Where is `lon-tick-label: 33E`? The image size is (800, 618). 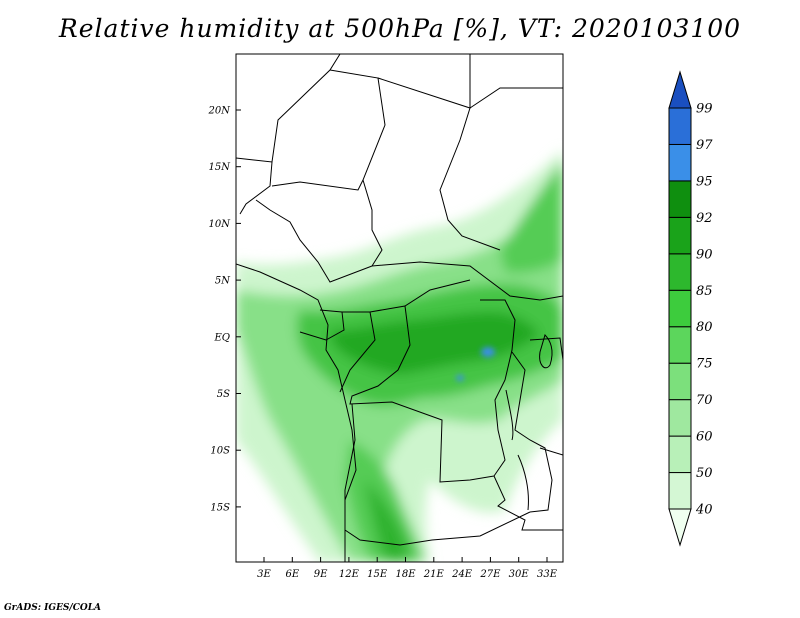 lon-tick-label: 33E is located at coordinates (547, 574).